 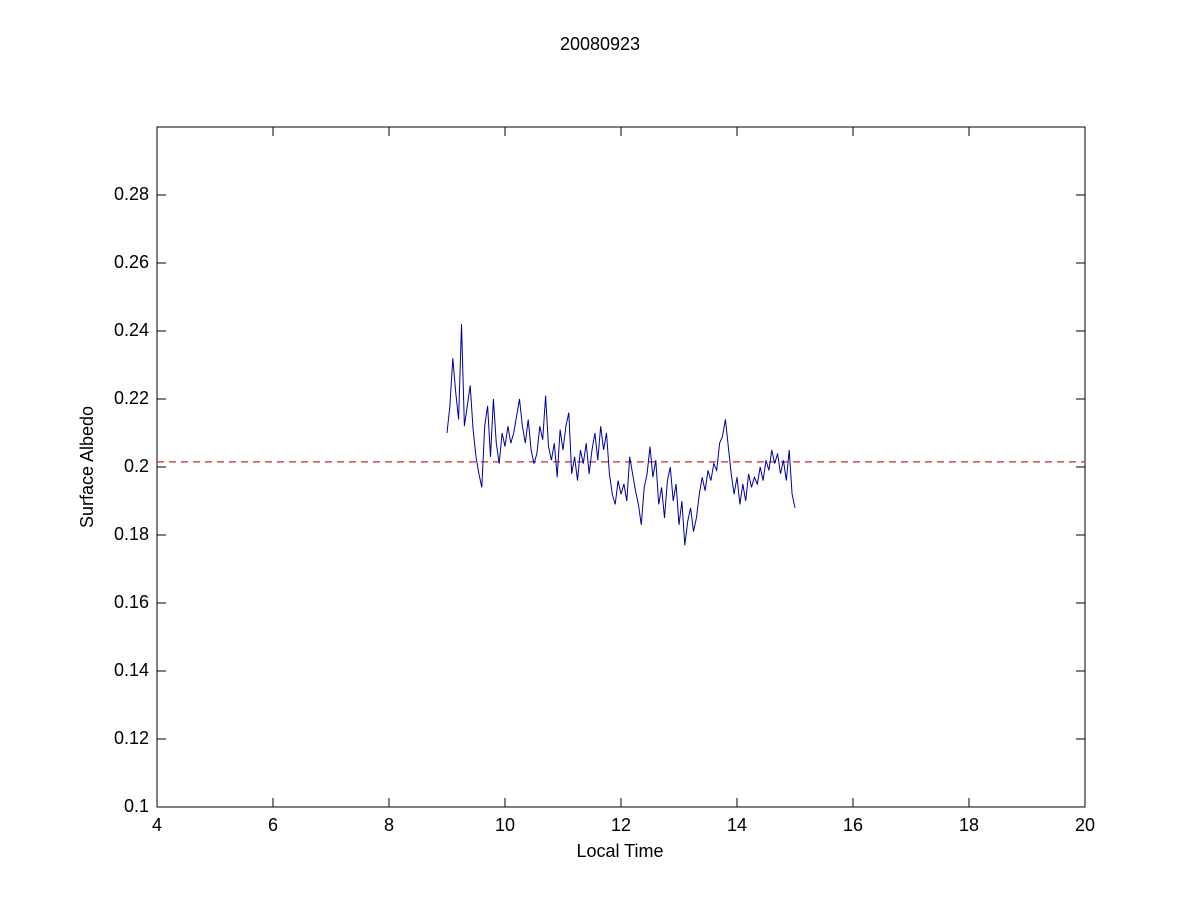 What do you see at coordinates (136, 806) in the screenshot?
I see `y-tick-label: 0.1` at bounding box center [136, 806].